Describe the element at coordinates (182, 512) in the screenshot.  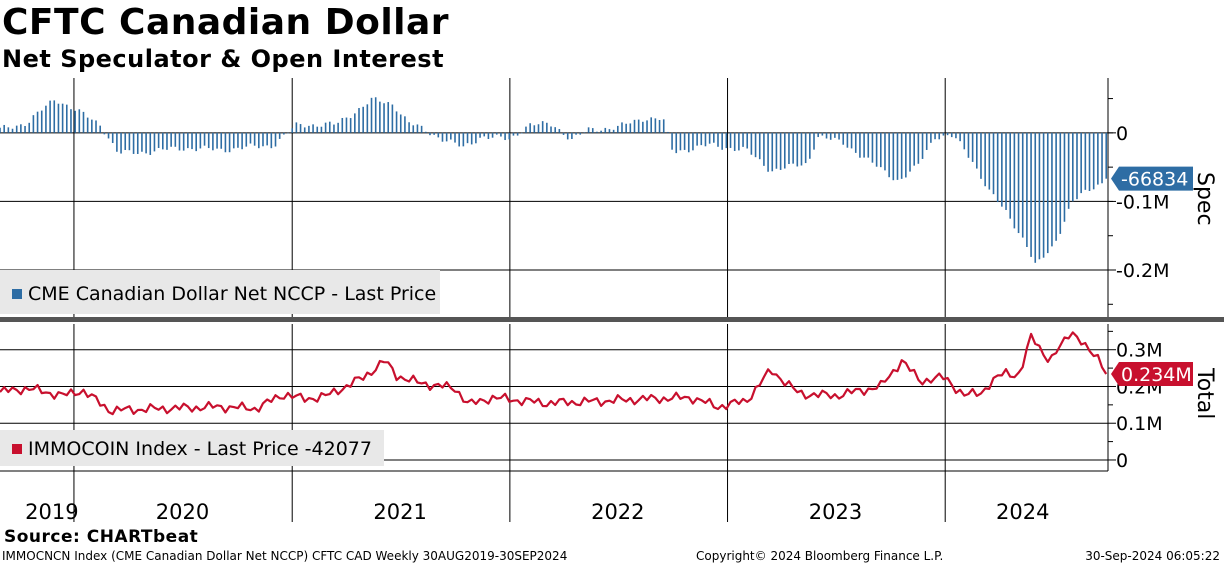
I see `x-tick-label: 2020` at that location.